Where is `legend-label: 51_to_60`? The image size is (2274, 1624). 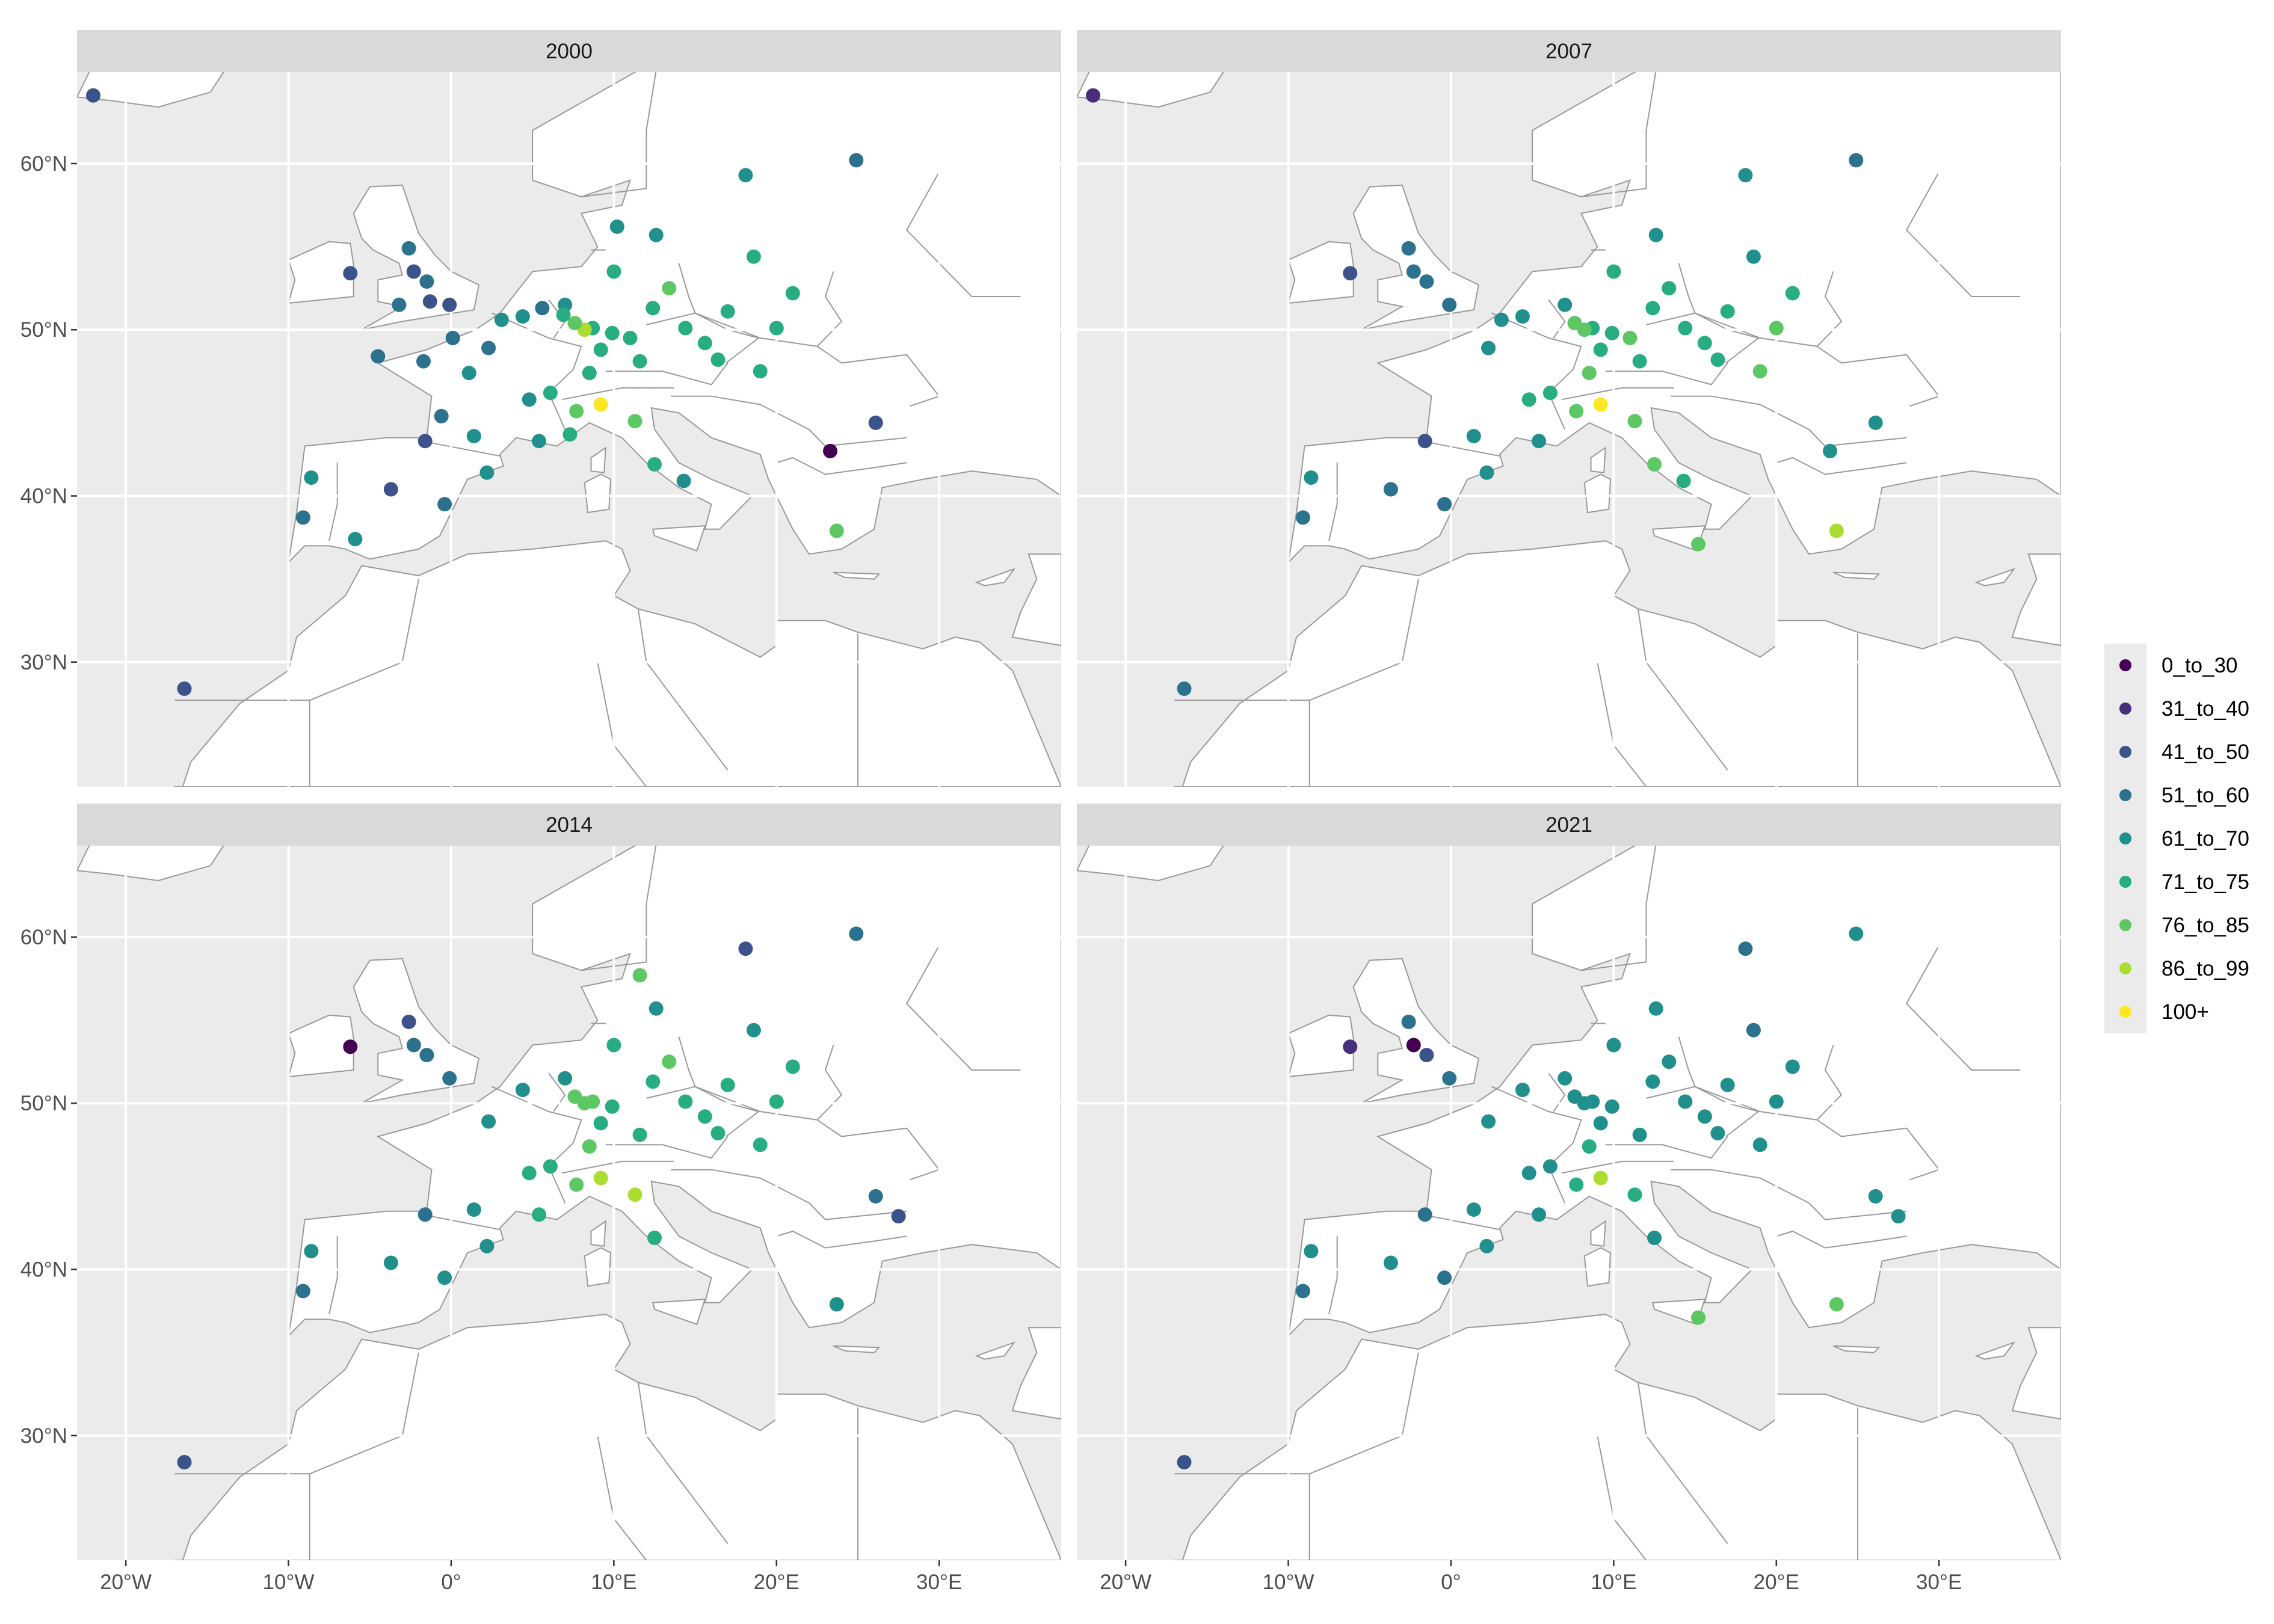
legend-label: 51_to_60 is located at coordinates (2205, 795).